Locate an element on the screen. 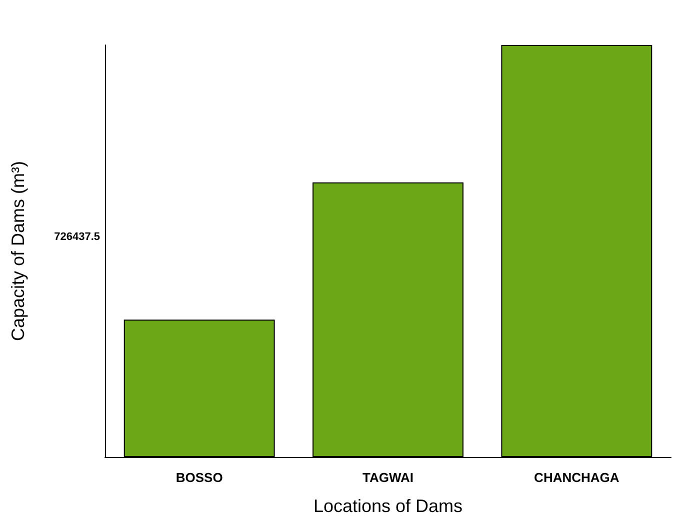  y-axis-title: Capacity of Dams (m³) is located at coordinates (18, 251).